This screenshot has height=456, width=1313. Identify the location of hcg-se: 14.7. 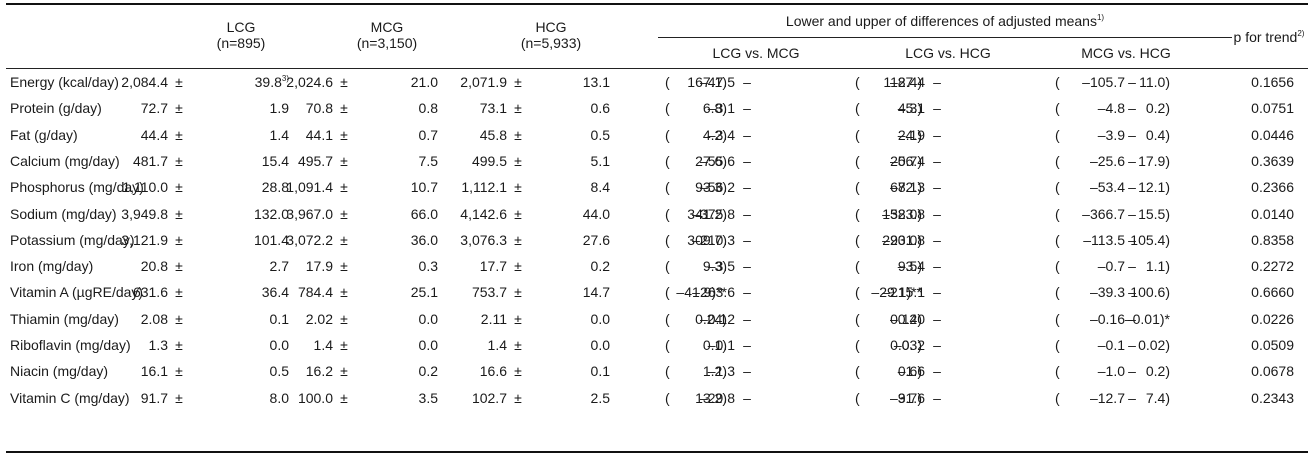
(596, 292).